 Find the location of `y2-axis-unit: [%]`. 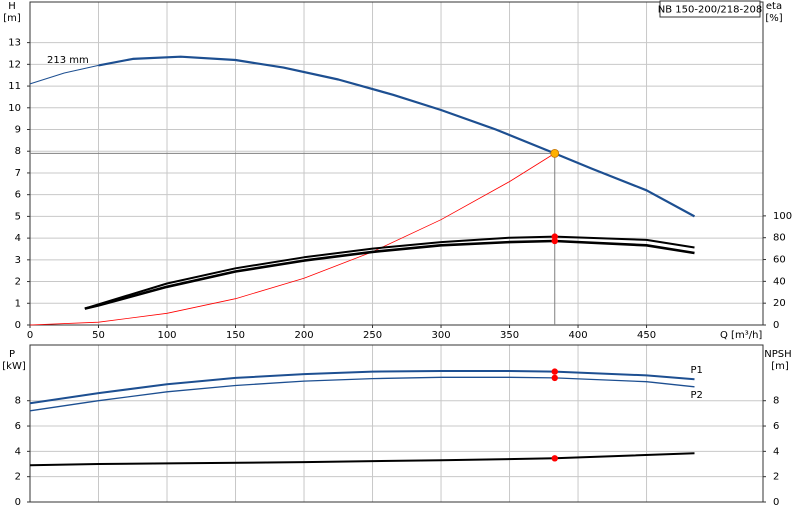

y2-axis-unit: [%] is located at coordinates (773, 18).